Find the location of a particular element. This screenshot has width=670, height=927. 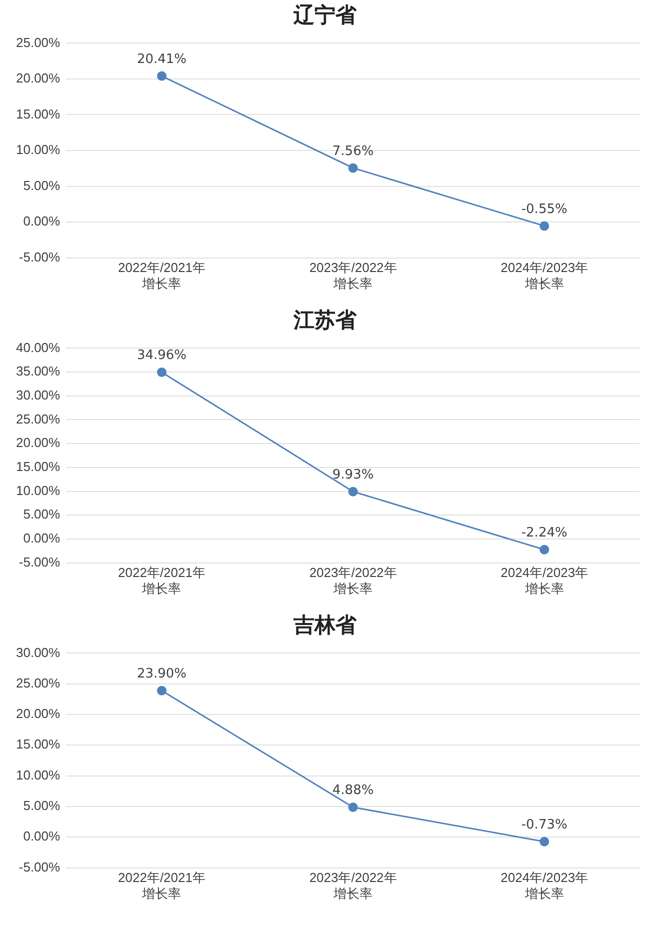

data-label: 34.96% is located at coordinates (161, 356).